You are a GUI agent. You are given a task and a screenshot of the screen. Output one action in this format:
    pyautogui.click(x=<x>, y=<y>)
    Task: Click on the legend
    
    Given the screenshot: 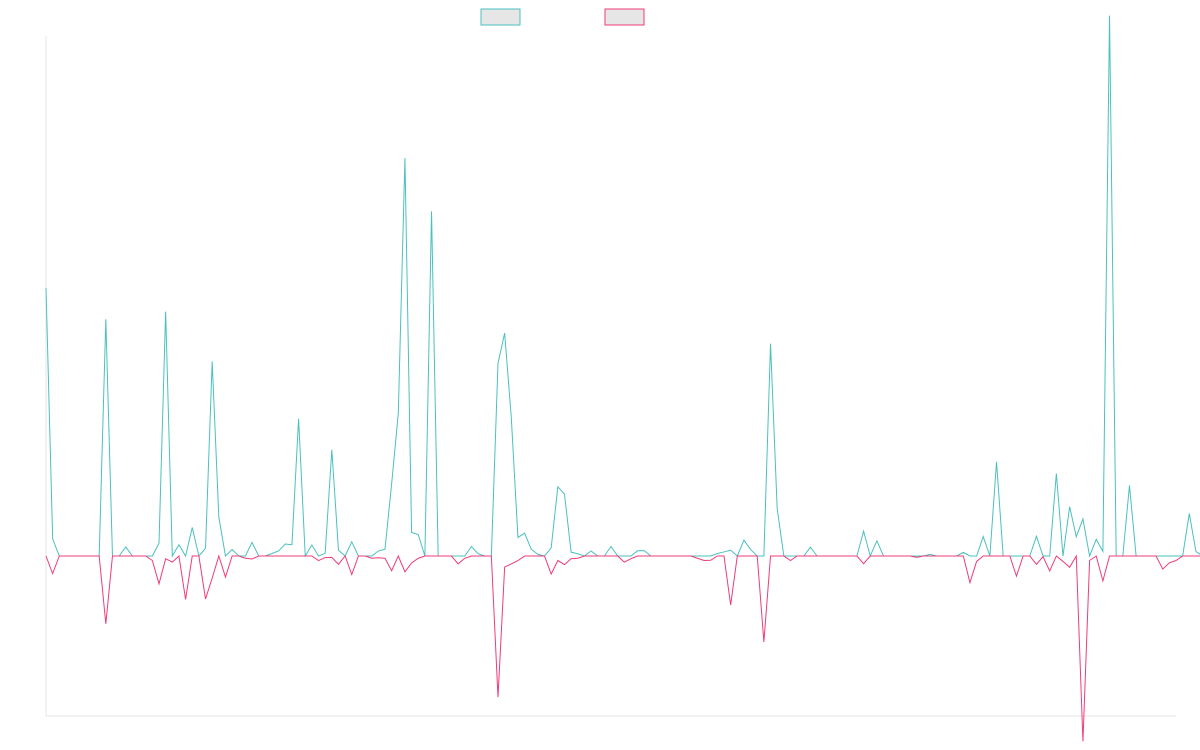 What is the action you would take?
    pyautogui.click(x=562, y=17)
    